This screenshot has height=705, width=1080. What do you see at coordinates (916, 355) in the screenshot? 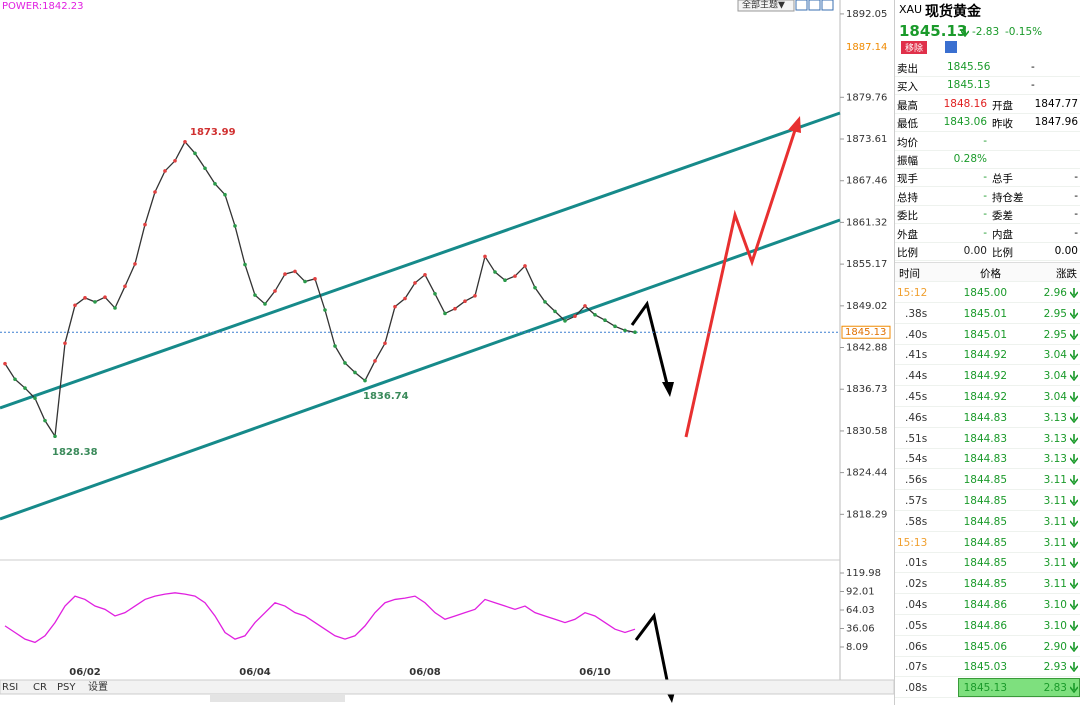
I see `trade-time: .41s` at bounding box center [916, 355].